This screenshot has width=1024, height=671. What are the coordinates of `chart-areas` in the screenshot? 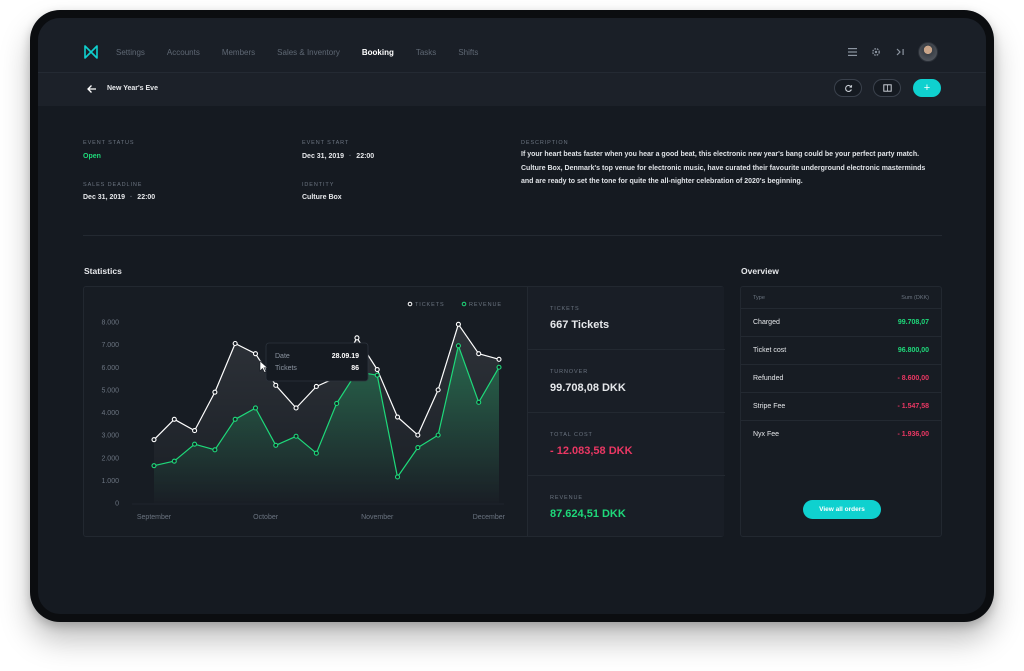 It's located at (326, 413).